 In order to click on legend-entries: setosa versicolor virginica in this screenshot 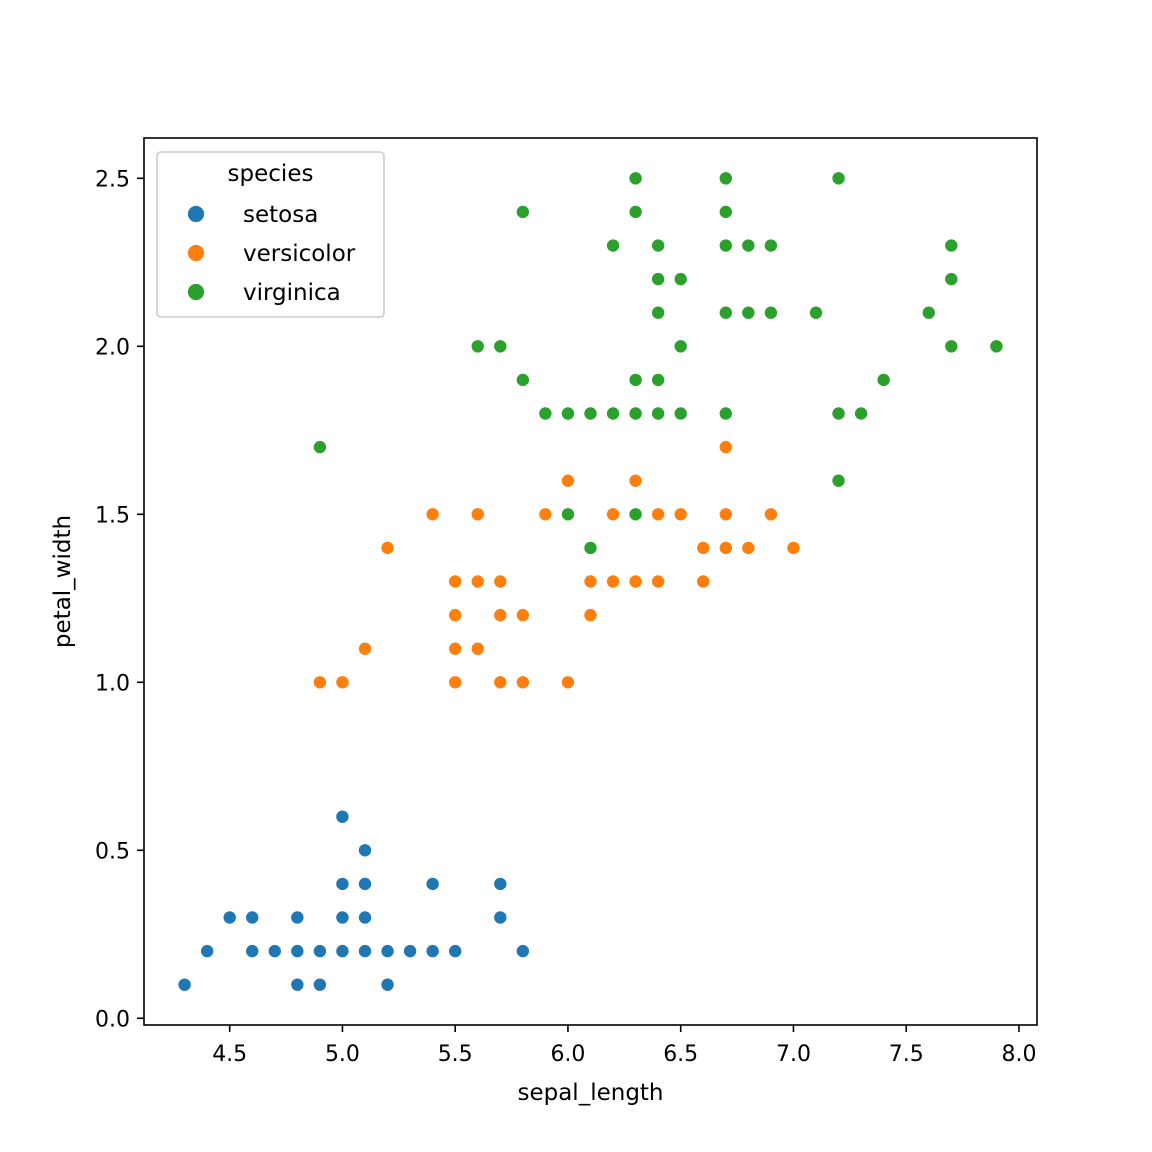, I will do `click(271, 254)`.